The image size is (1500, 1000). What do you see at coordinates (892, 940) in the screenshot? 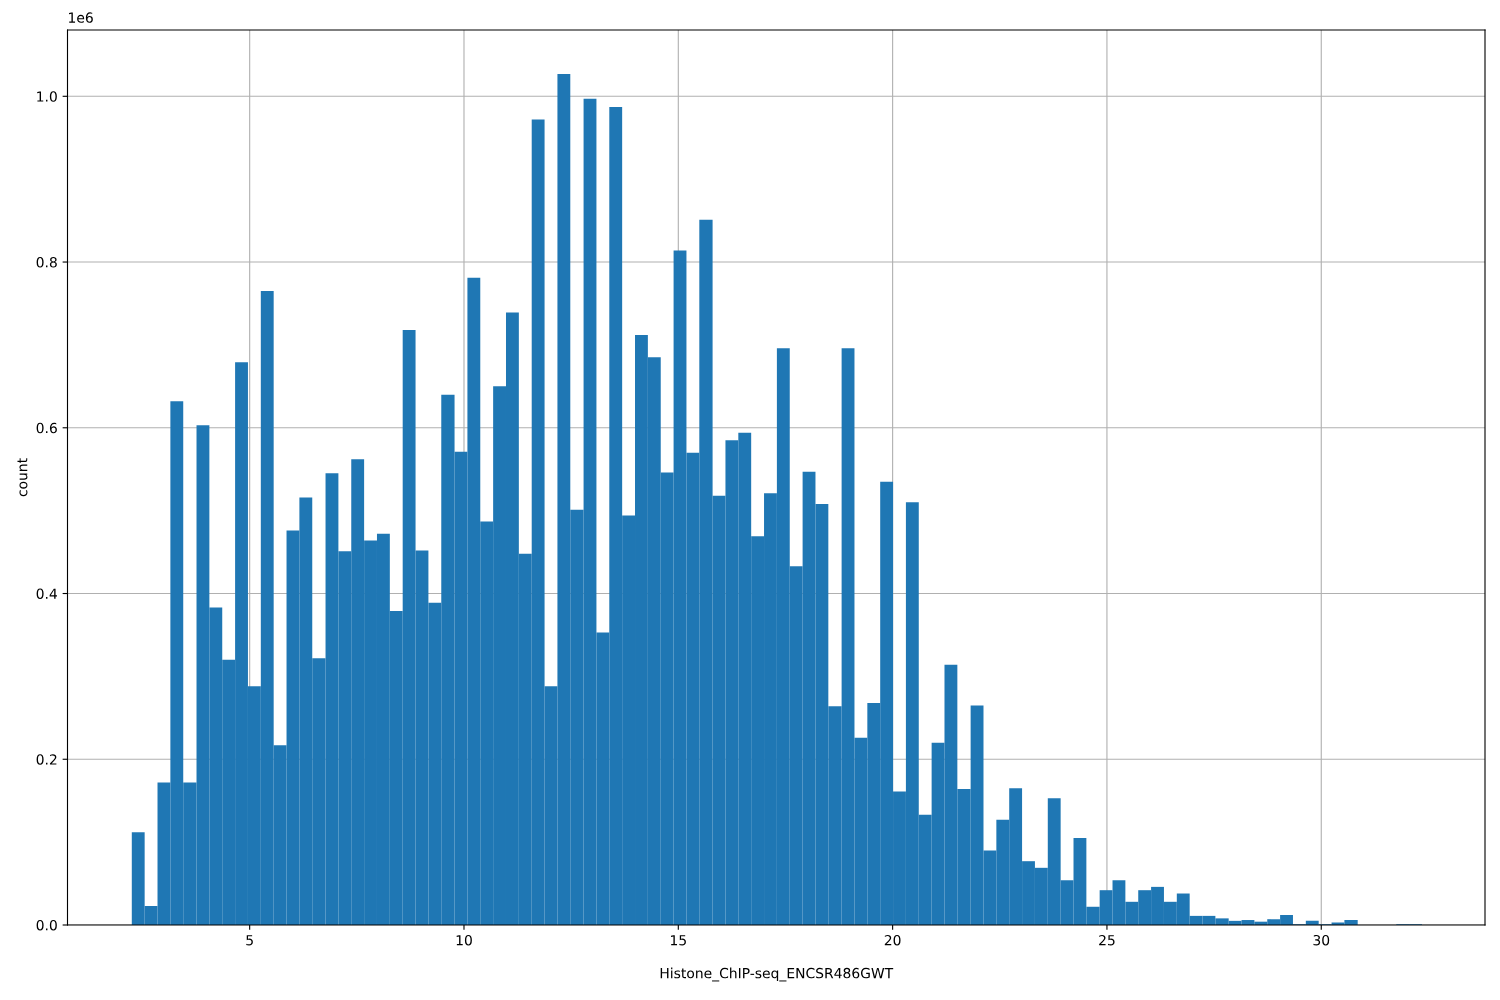
I see `x-tick-label: 20` at bounding box center [892, 940].